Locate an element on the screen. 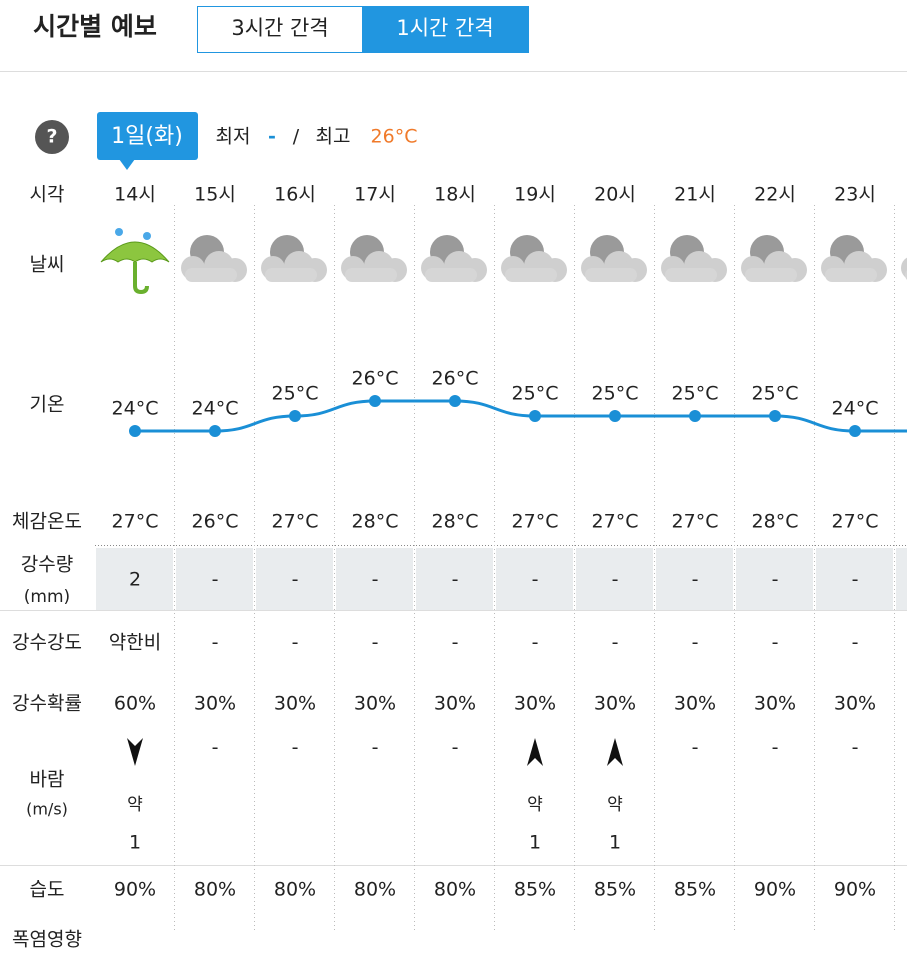  row-label: 강수확률 is located at coordinates (47, 704).